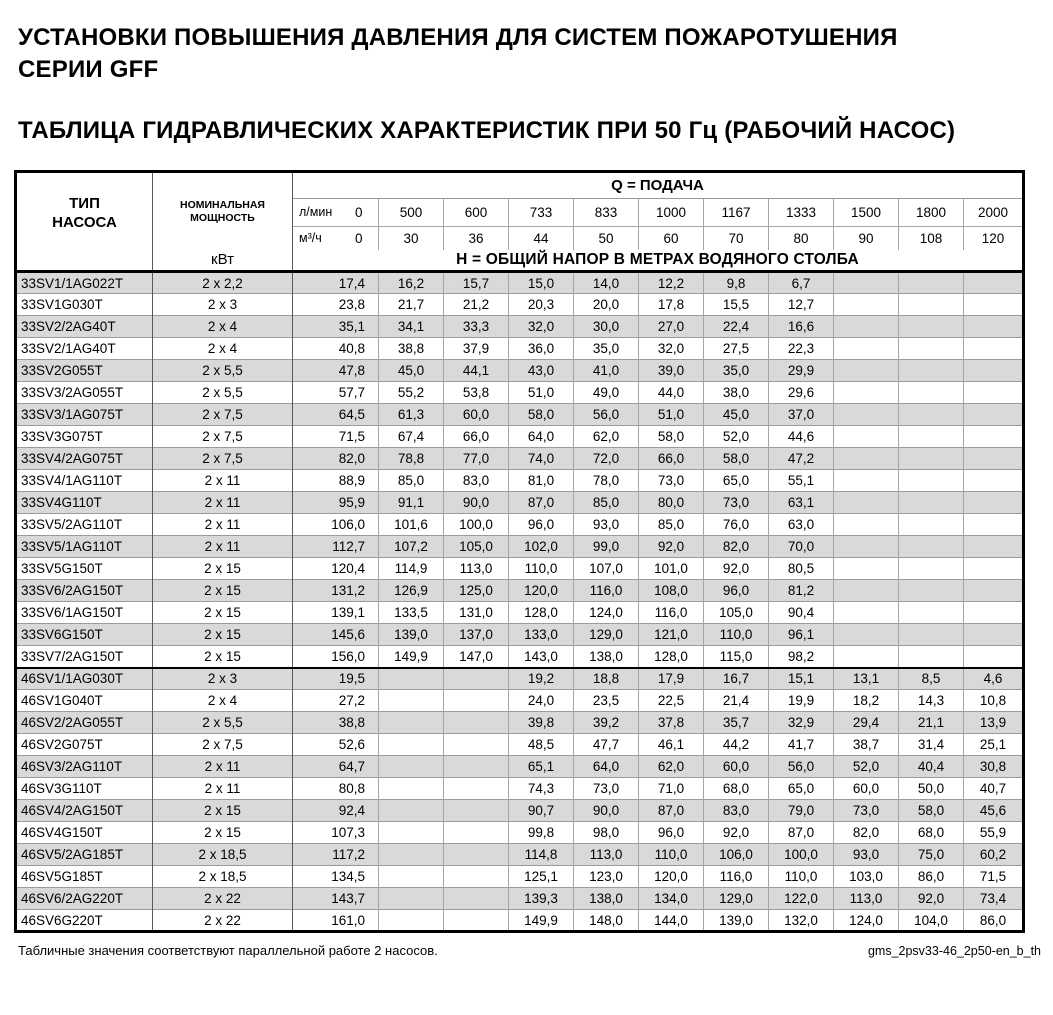  Describe the element at coordinates (866, 876) in the screenshot. I see `head-value-cell: 103,0` at that location.